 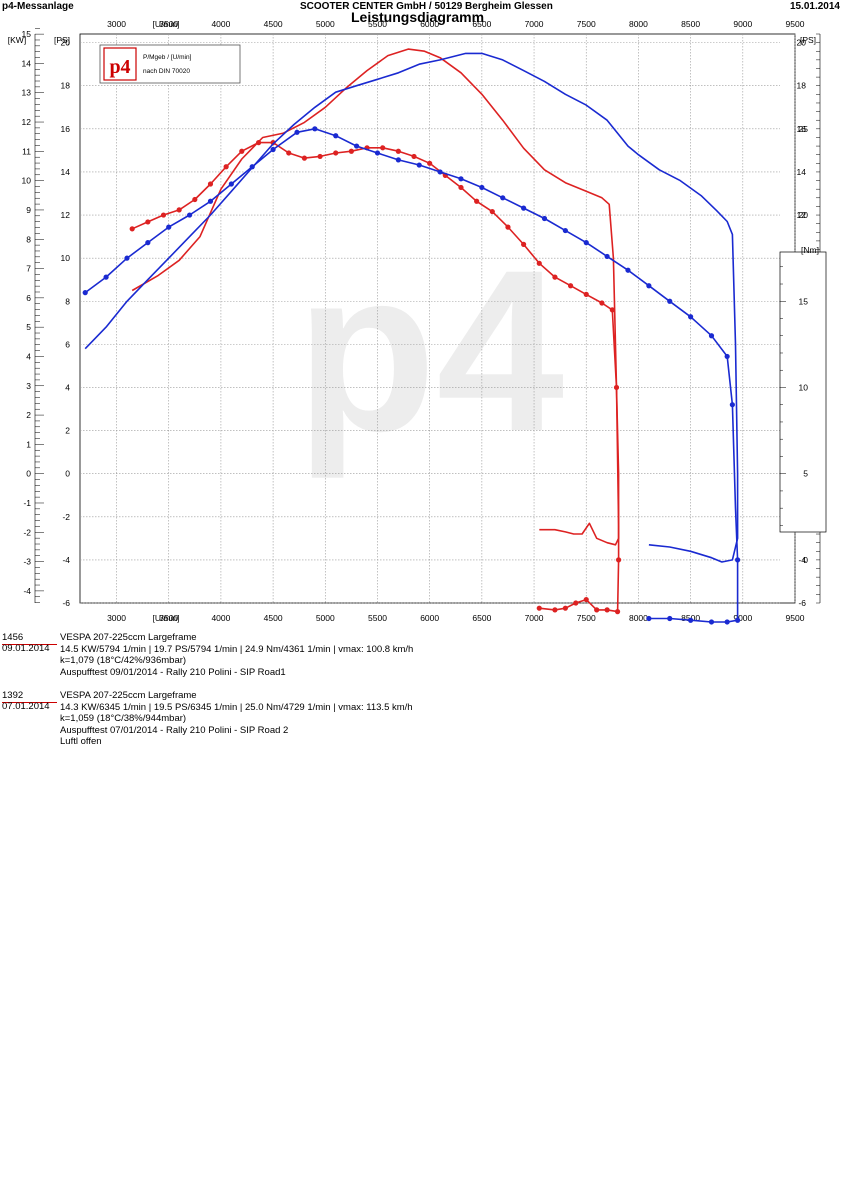 What do you see at coordinates (29, 696) in the screenshot?
I see `run-id: 1392` at bounding box center [29, 696].